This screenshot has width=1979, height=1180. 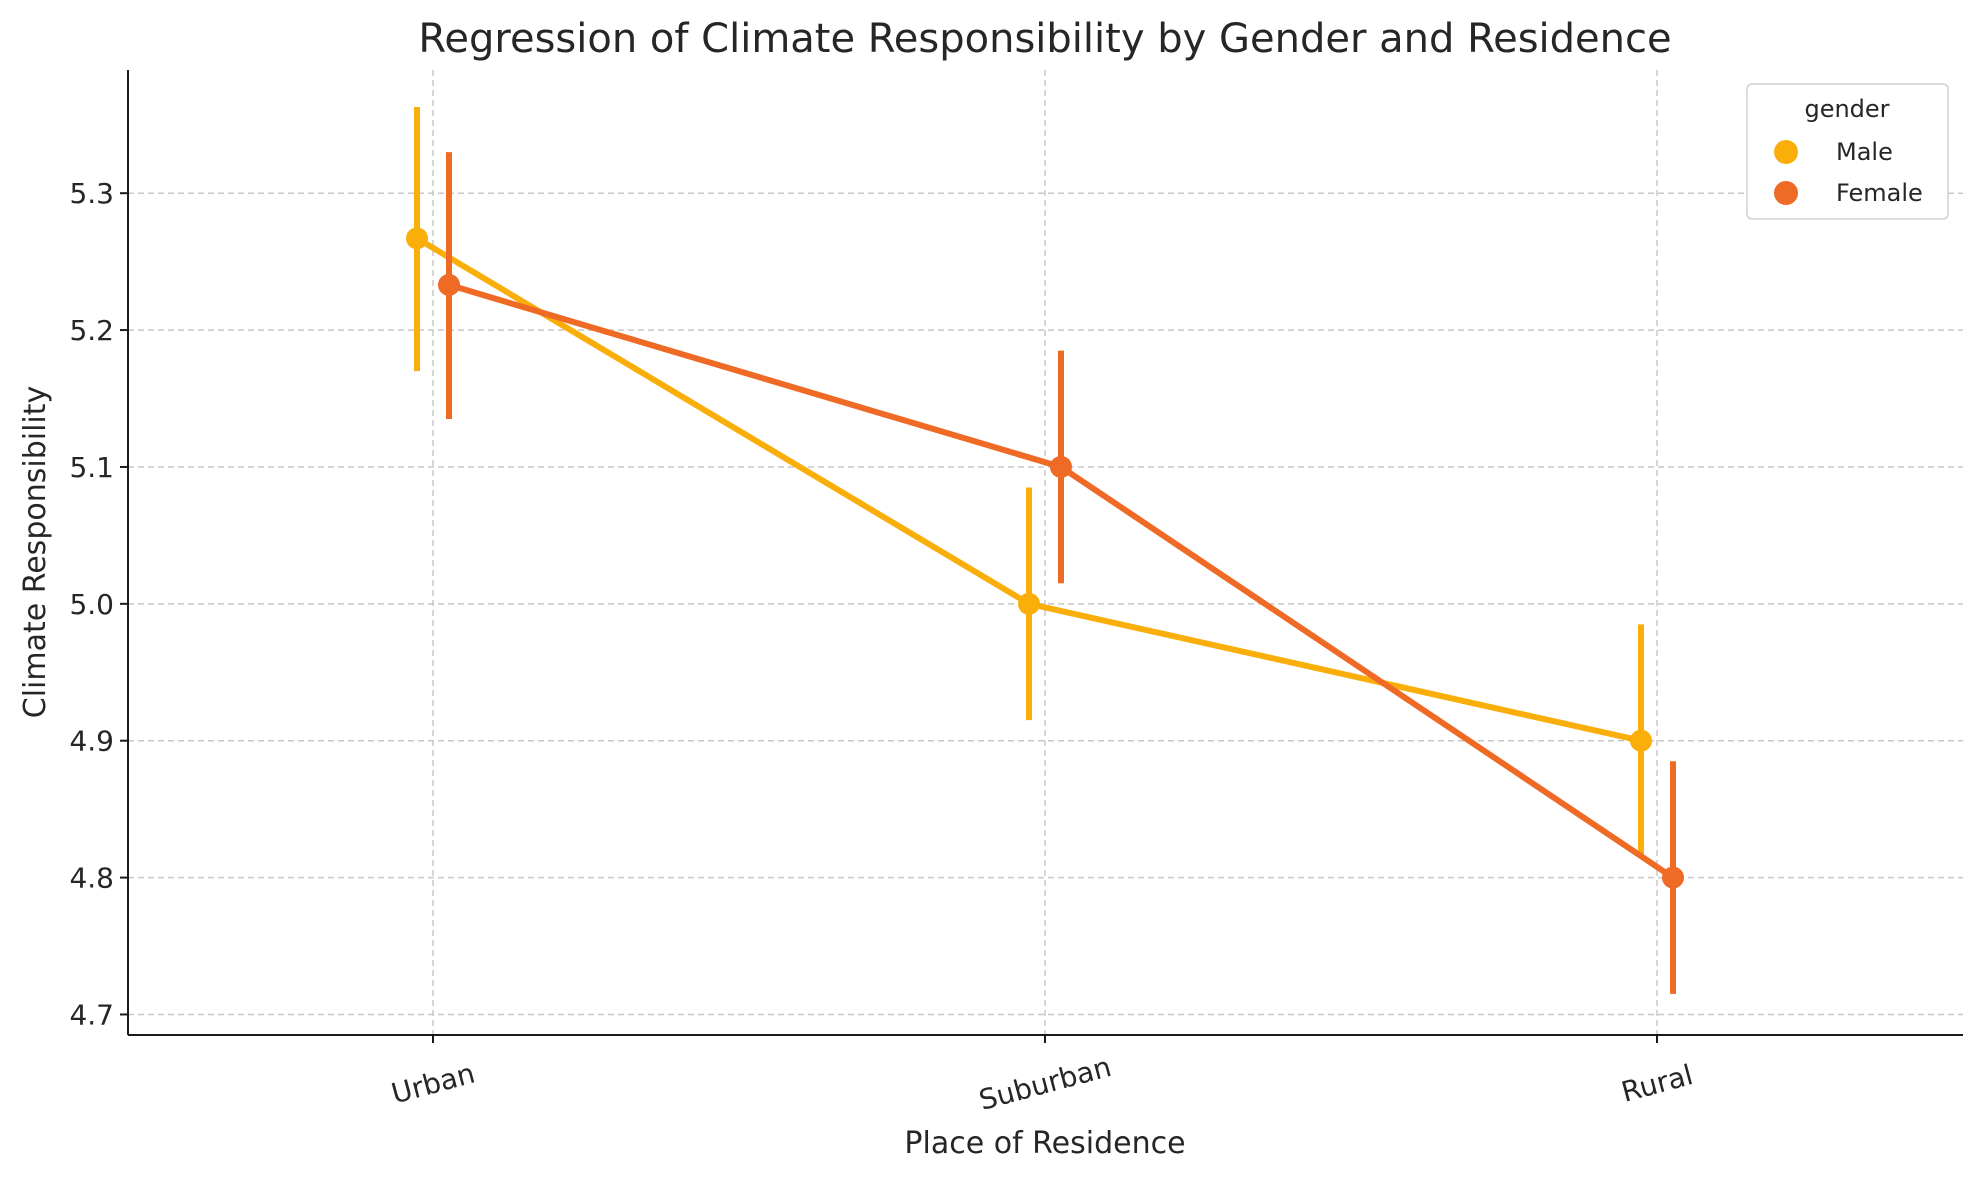 I want to click on x-tick-label: Suburban, so click(x=1045, y=1083).